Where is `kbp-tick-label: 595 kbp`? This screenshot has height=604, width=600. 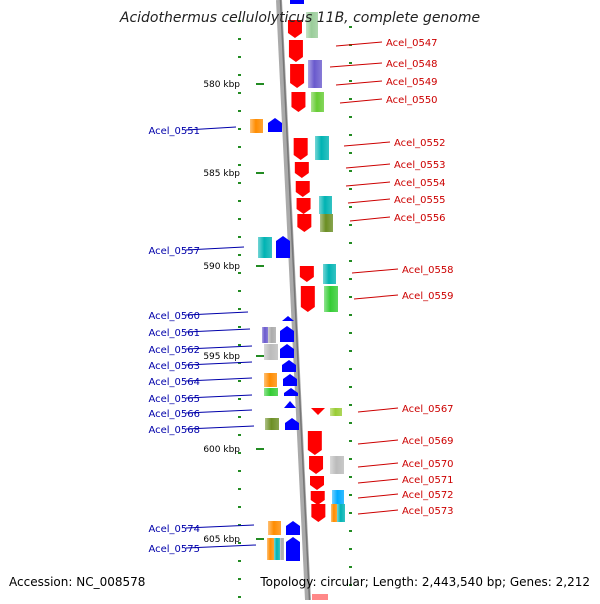
kbp-tick-label: 595 kbp is located at coordinates (221, 357).